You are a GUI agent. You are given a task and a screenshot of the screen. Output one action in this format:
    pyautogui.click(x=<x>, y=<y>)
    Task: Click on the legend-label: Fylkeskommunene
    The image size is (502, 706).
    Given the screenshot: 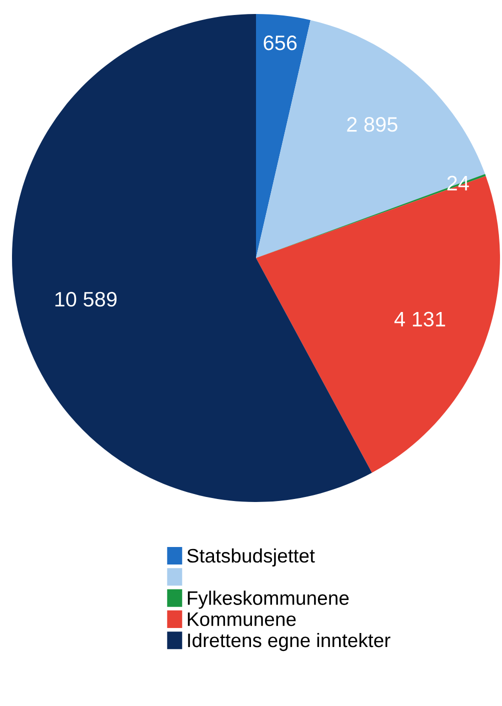 What is the action you would take?
    pyautogui.click(x=268, y=599)
    